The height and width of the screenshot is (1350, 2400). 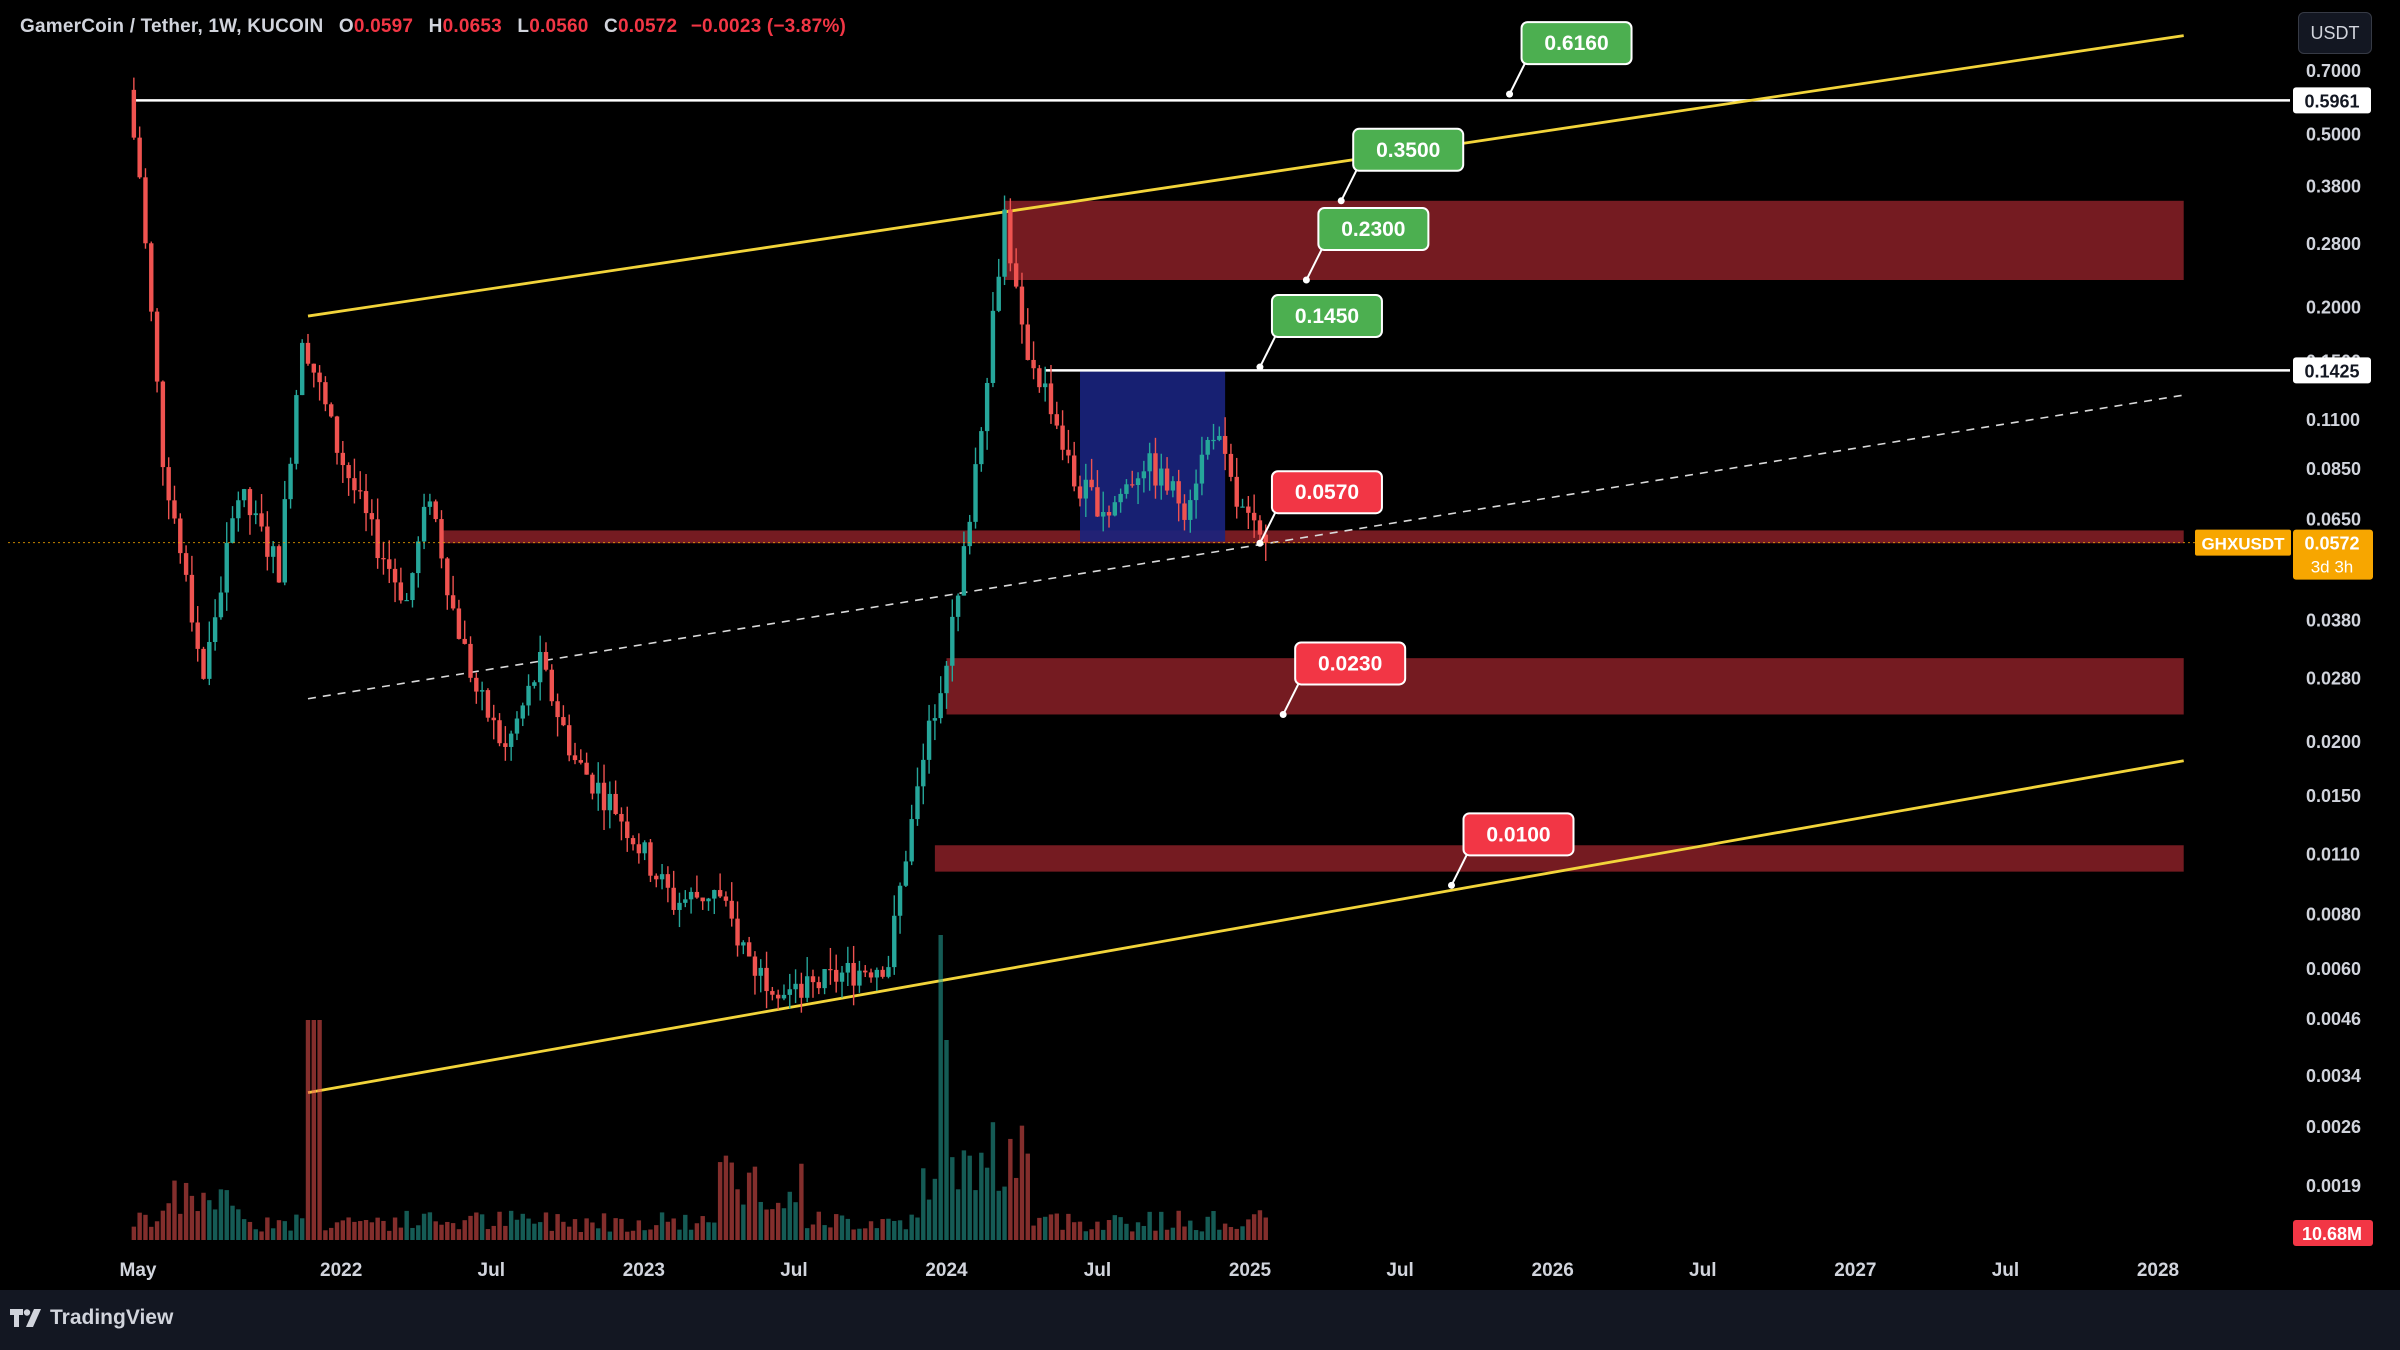 I want to click on last-price-tag, so click(x=2333, y=554).